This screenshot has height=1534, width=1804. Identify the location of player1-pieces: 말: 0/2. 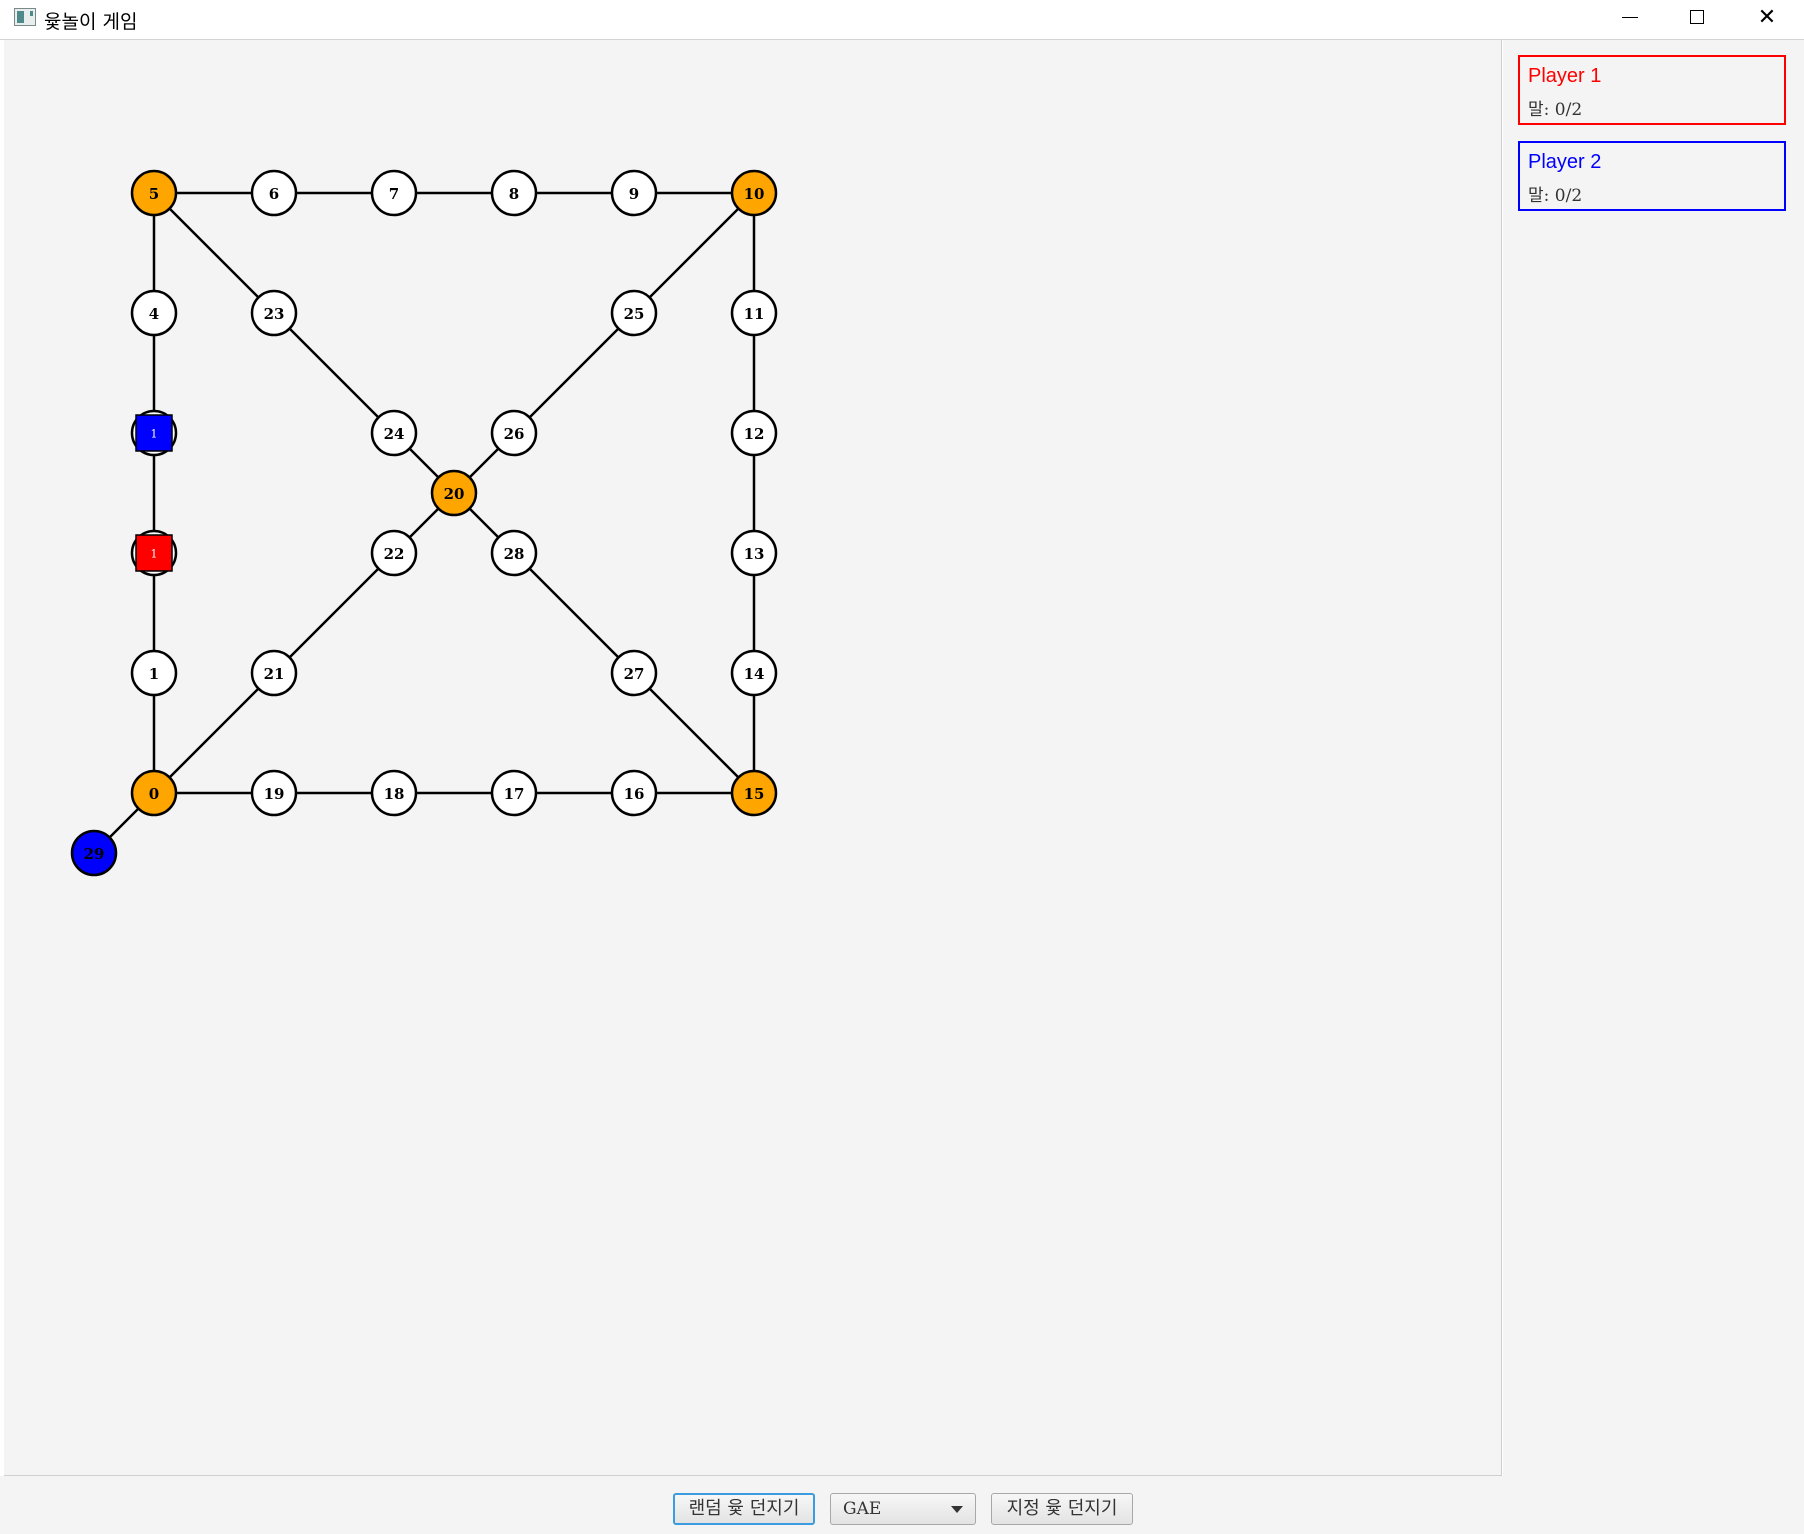
(1555, 110).